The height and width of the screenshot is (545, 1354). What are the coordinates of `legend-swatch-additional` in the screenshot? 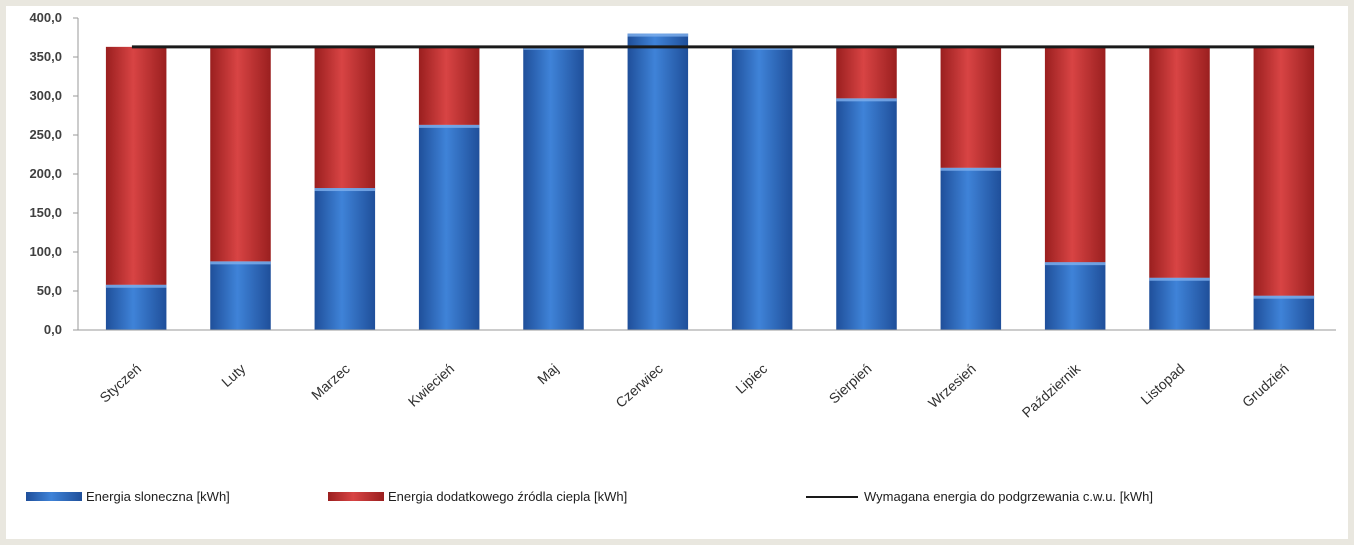 It's located at (356, 496).